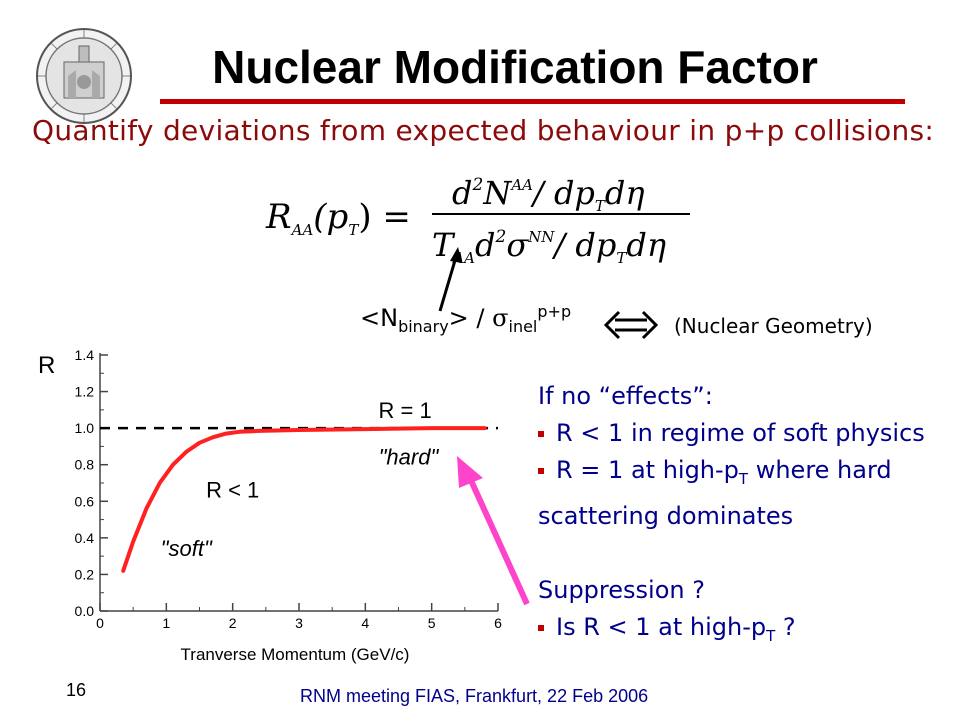 The height and width of the screenshot is (720, 960). What do you see at coordinates (85, 611) in the screenshot?
I see `y-tick-label: 0.0` at bounding box center [85, 611].